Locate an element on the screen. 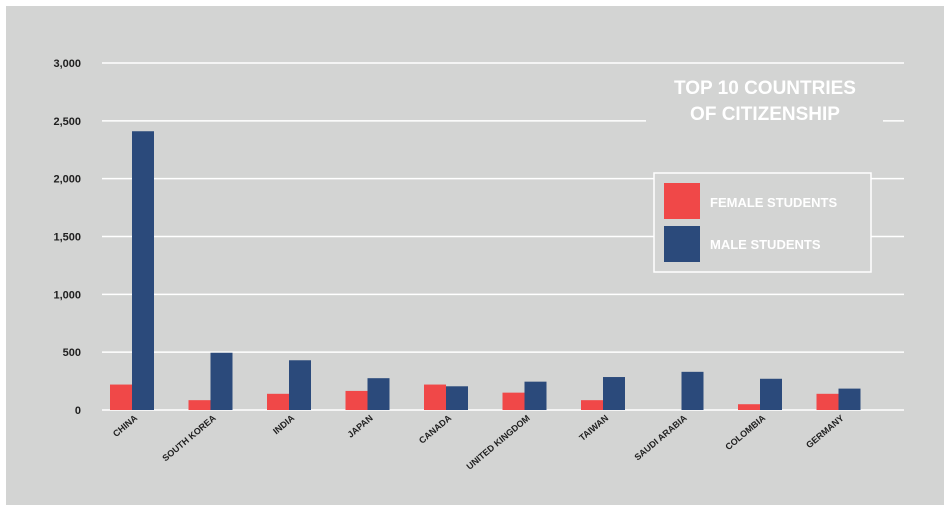 The height and width of the screenshot is (511, 950). x-tick-label: INDIA is located at coordinates (284, 425).